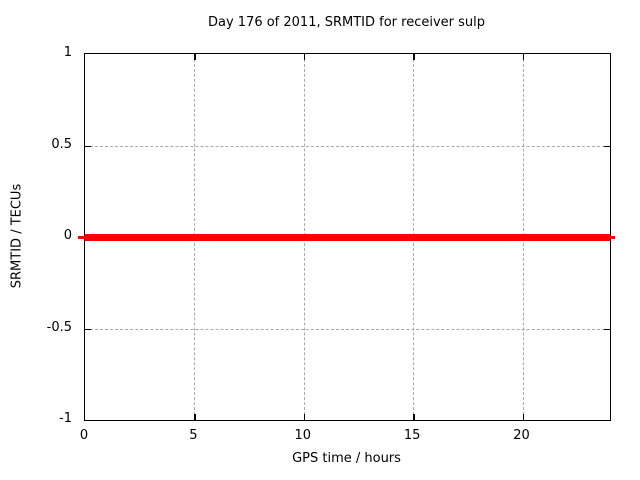 The height and width of the screenshot is (480, 640). What do you see at coordinates (61, 144) in the screenshot?
I see `ytick-label-0.5: 0.5` at bounding box center [61, 144].